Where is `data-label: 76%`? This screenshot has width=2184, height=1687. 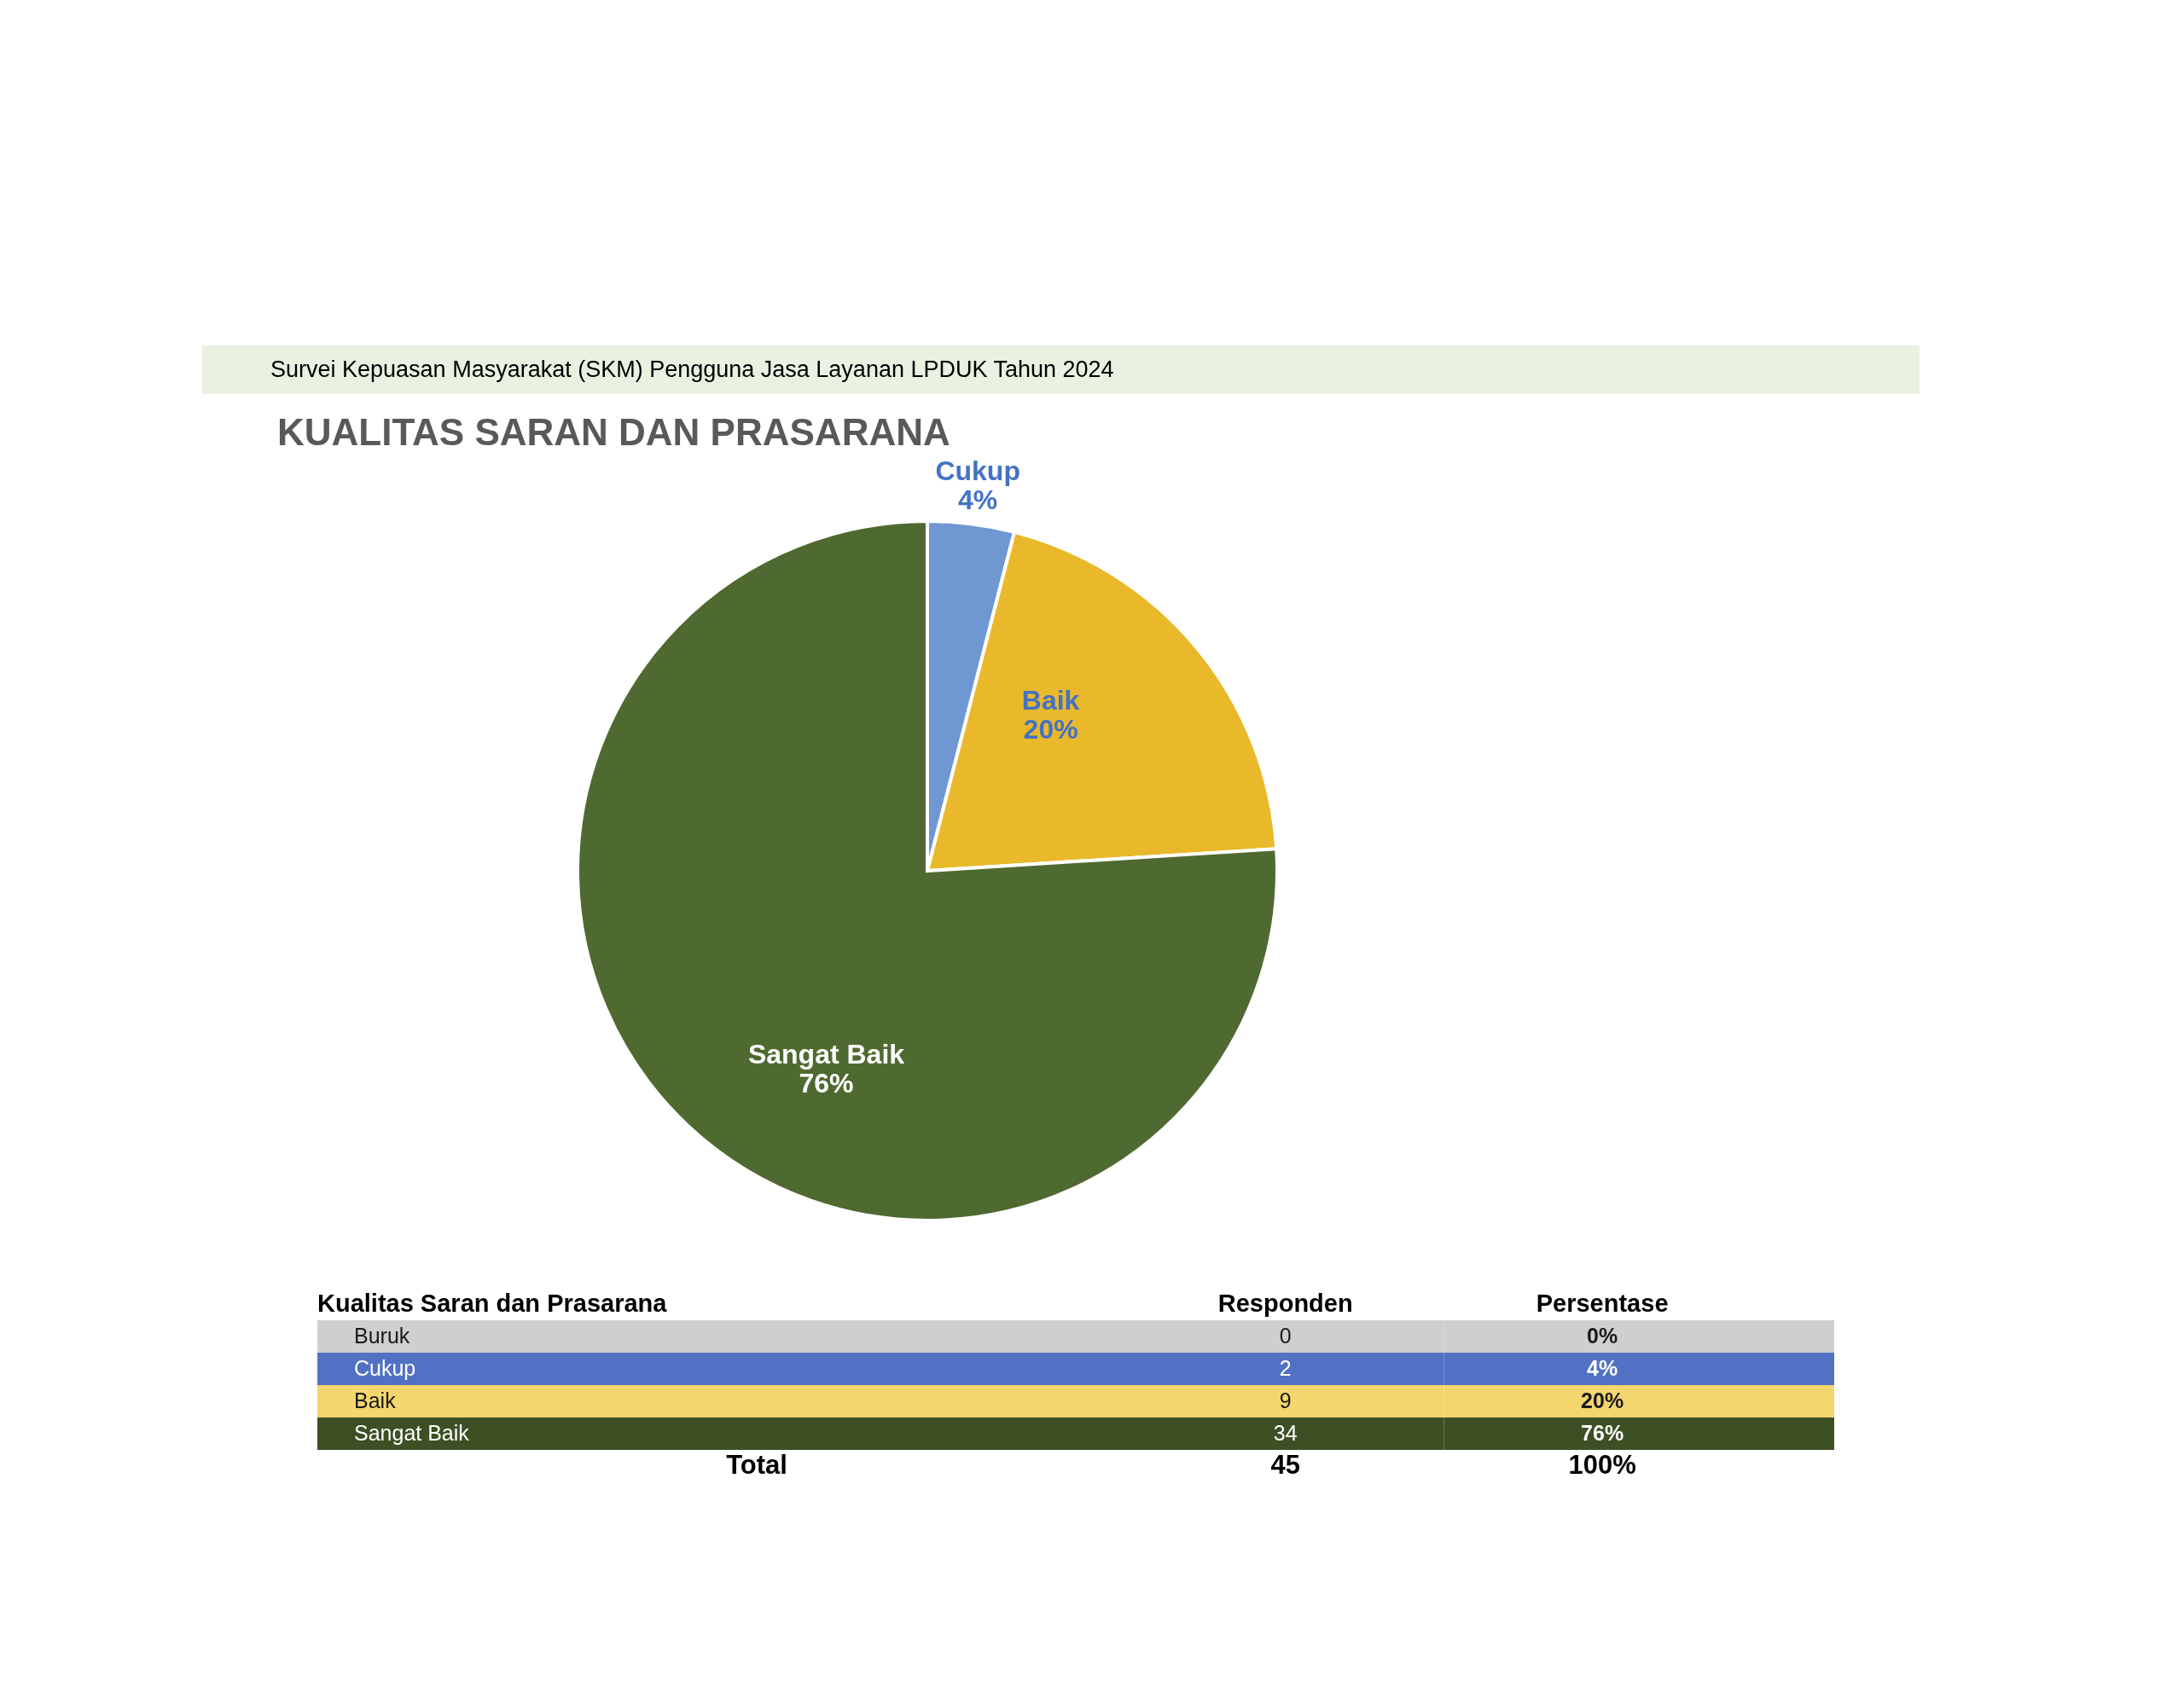
data-label: 76% is located at coordinates (1602, 1433).